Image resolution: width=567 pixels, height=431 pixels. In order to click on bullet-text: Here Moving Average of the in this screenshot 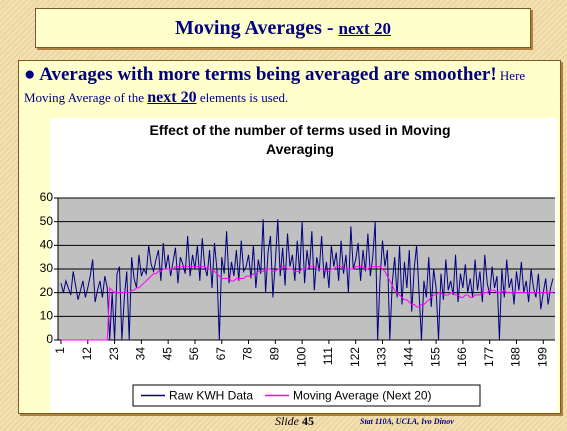, I will do `click(275, 86)`.